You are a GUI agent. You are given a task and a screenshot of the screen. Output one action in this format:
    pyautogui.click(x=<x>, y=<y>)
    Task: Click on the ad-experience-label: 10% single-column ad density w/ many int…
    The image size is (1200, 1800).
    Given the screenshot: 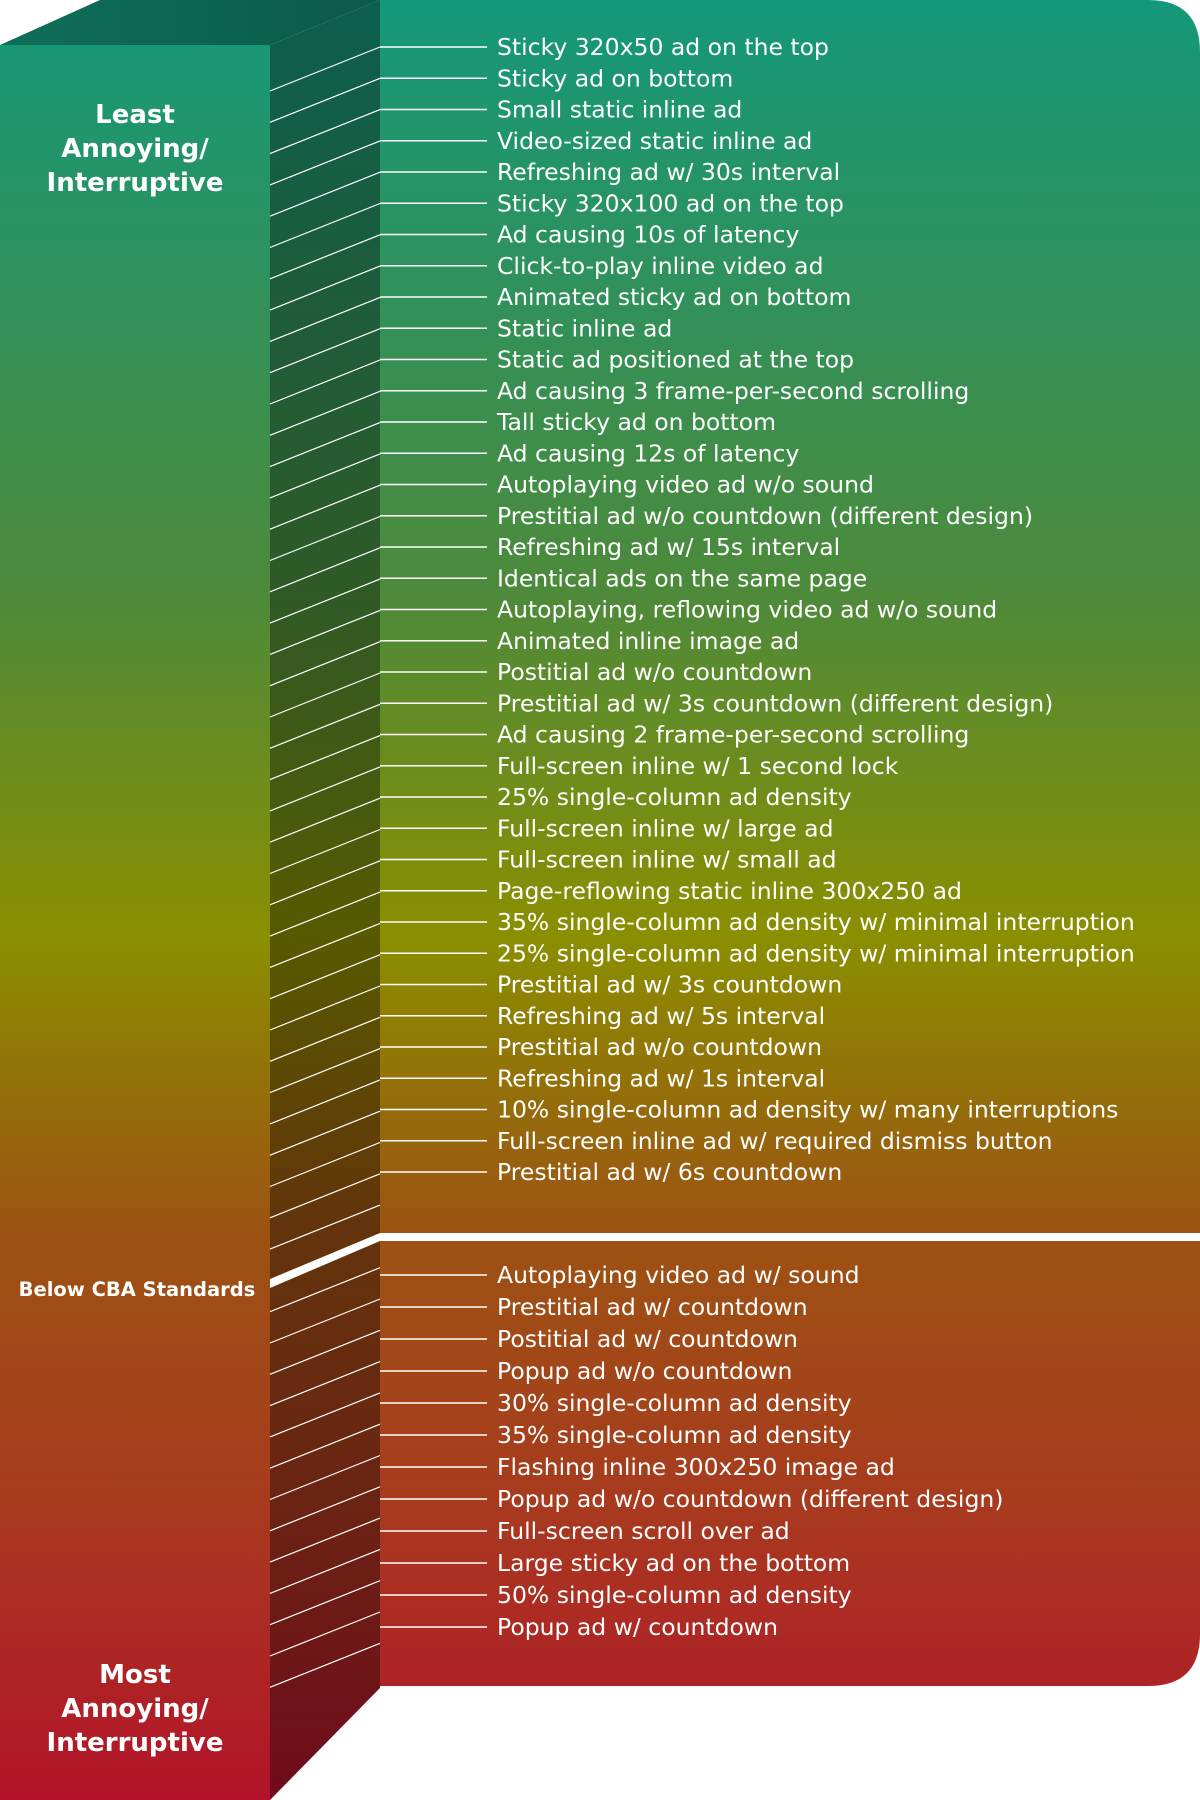 What is the action you would take?
    pyautogui.click(x=807, y=1110)
    